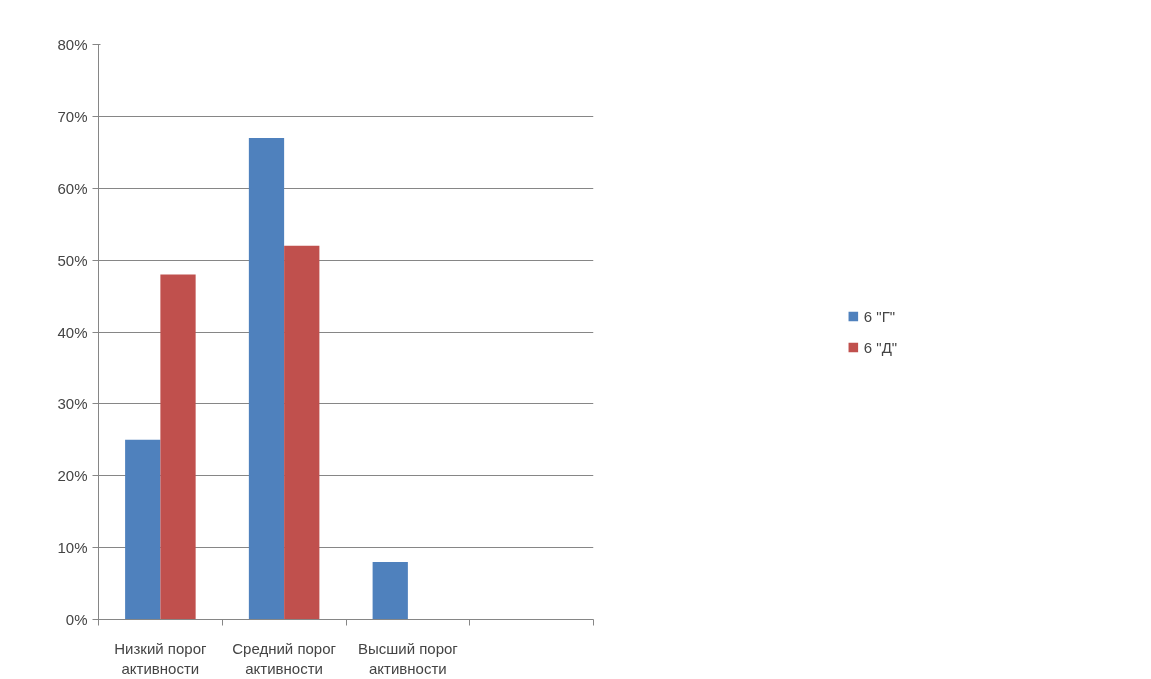 The image size is (1151, 679). I want to click on legend-label: 6 "Г", so click(879, 316).